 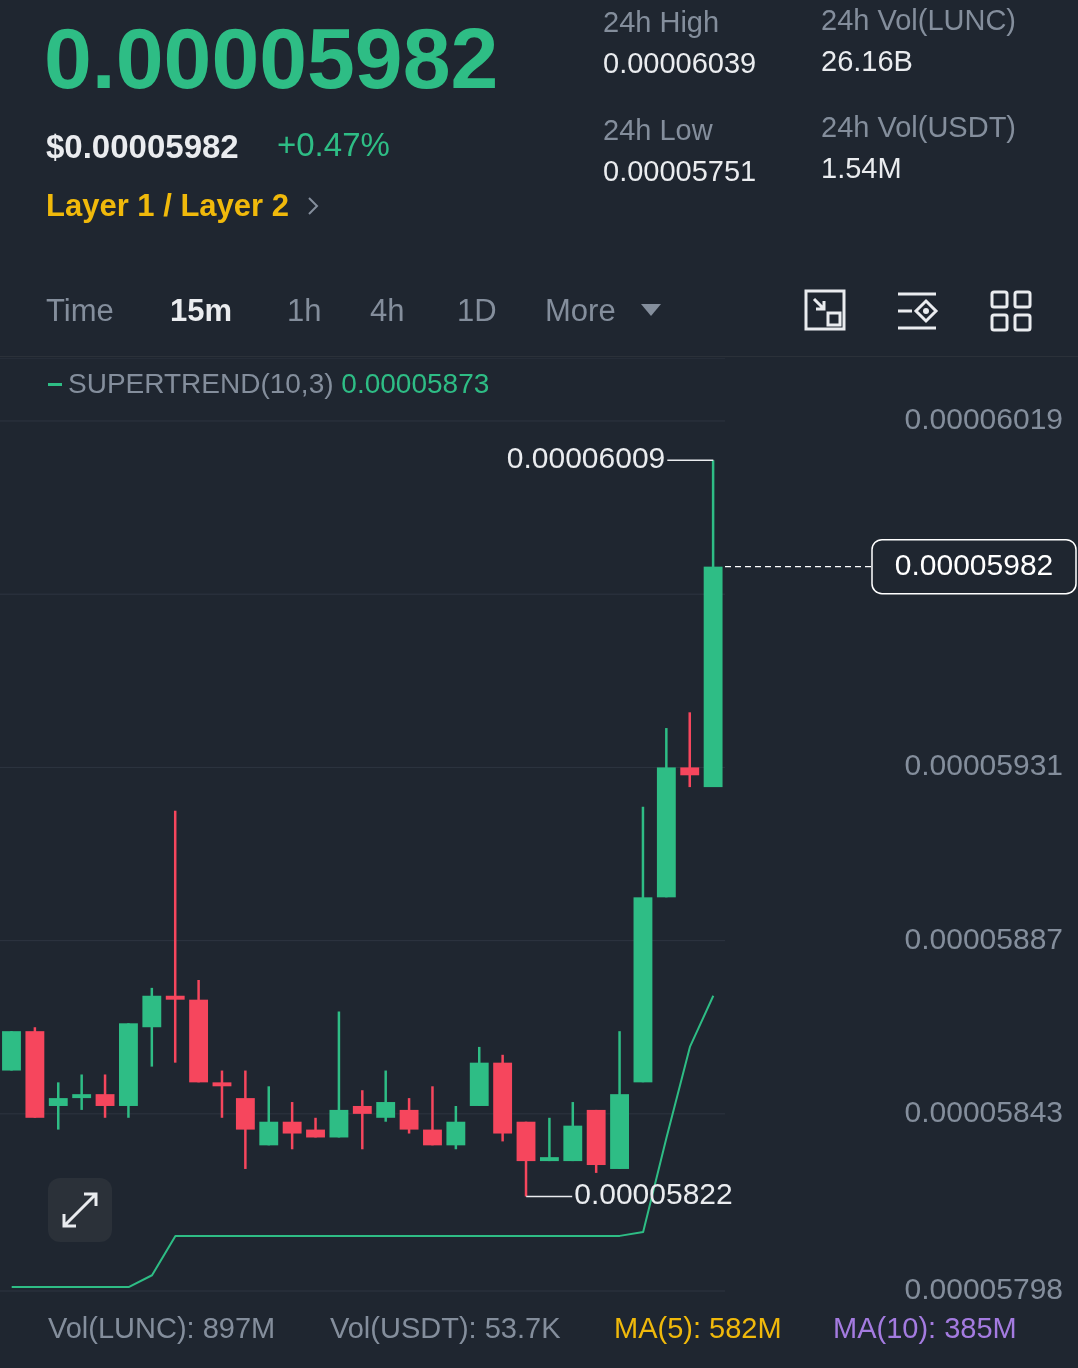 What do you see at coordinates (201, 311) in the screenshot?
I see `text: 15m` at bounding box center [201, 311].